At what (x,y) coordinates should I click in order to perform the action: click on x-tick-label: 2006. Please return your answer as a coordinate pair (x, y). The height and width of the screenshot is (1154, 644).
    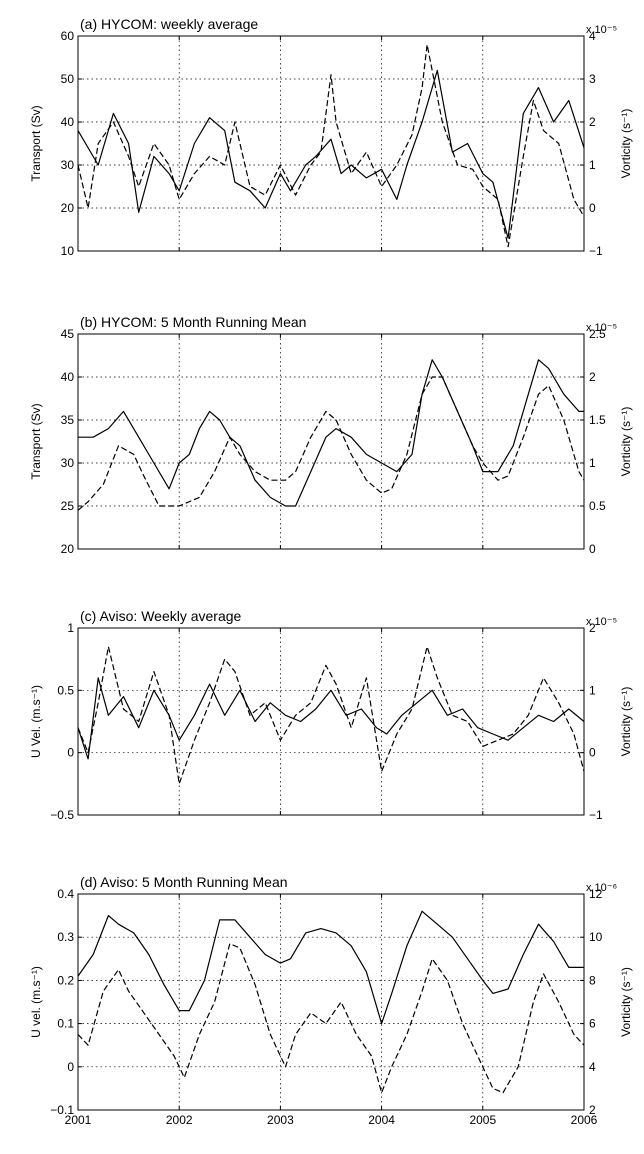
    Looking at the image, I should click on (584, 1120).